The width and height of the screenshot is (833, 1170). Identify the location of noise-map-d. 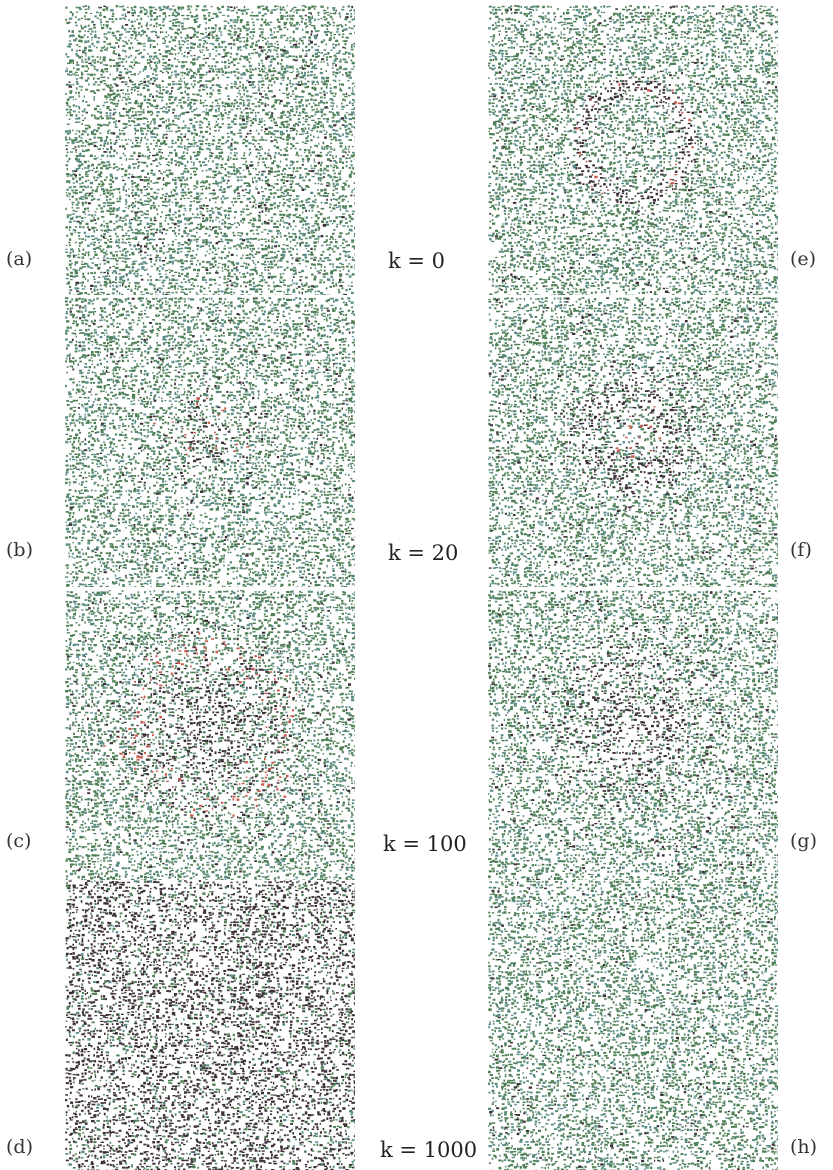
(210, 1025).